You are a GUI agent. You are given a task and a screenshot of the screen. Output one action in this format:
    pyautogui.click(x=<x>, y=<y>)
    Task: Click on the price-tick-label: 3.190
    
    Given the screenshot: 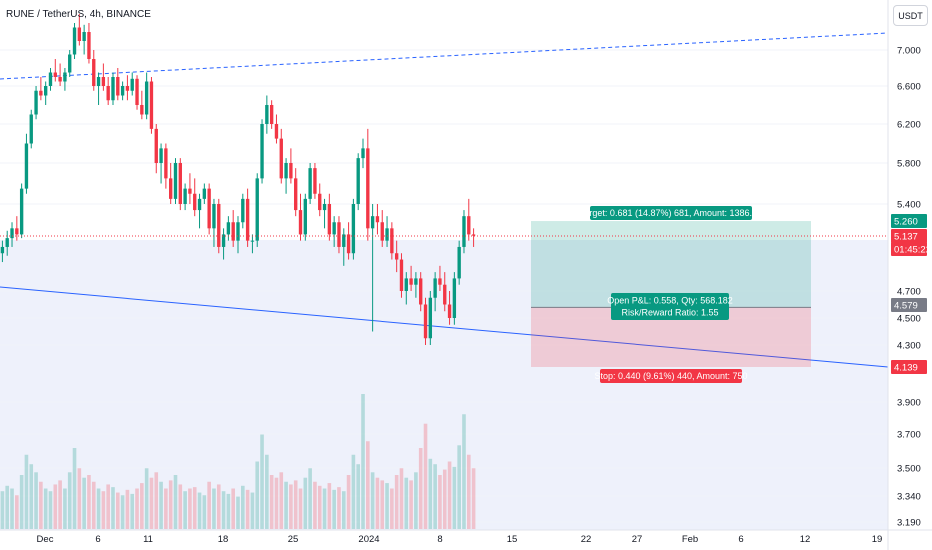 What is the action you would take?
    pyautogui.click(x=909, y=523)
    